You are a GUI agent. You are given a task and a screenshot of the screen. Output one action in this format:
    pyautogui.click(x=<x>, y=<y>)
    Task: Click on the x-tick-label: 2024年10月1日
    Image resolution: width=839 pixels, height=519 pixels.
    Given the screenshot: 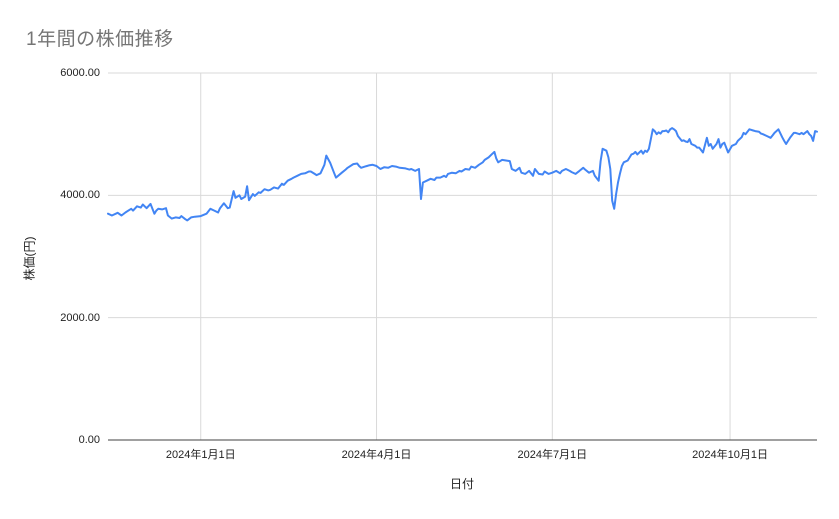 What is the action you would take?
    pyautogui.click(x=730, y=455)
    